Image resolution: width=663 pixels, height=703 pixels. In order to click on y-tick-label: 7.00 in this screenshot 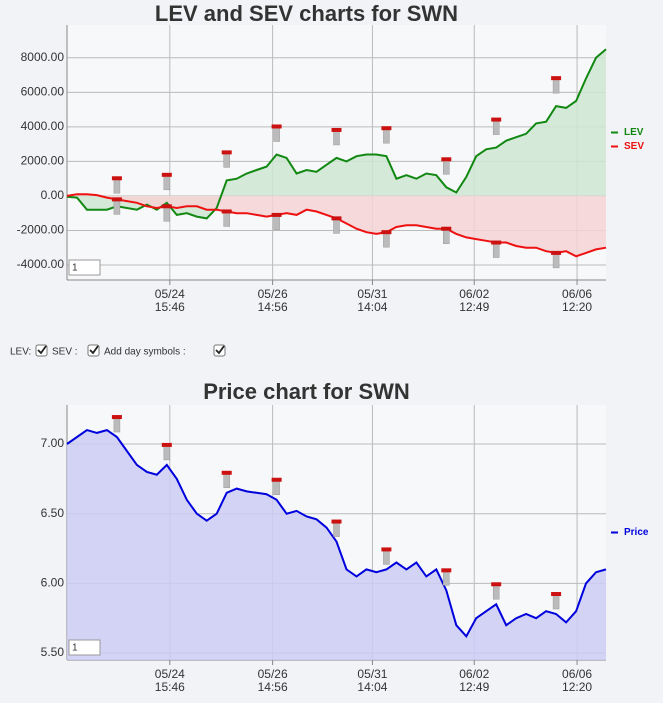, I will do `click(53, 443)`.